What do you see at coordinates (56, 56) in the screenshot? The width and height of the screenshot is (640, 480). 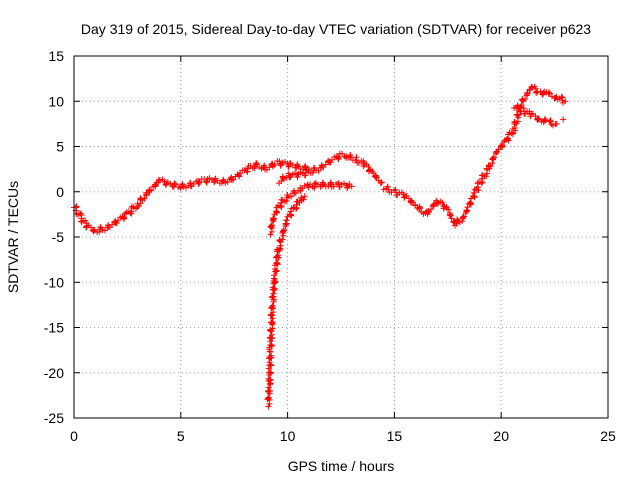 I see `y-tick-label: 15` at bounding box center [56, 56].